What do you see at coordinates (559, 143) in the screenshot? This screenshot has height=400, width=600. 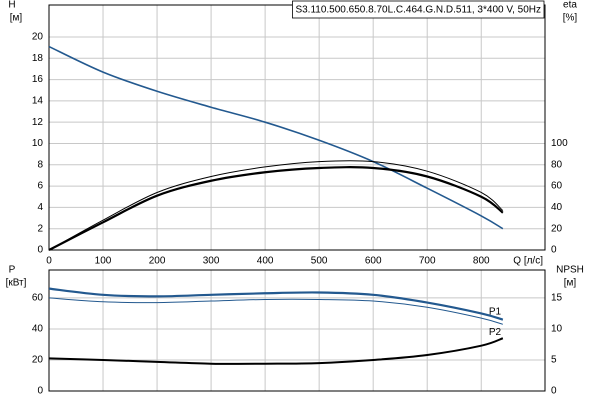 I see `y2-tick-label: 100` at bounding box center [559, 143].